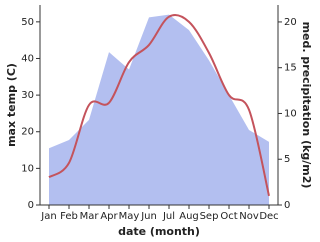 The image size is (320, 242). Describe the element at coordinates (159, 231) in the screenshot. I see `x-axis-label: date (month)` at that location.